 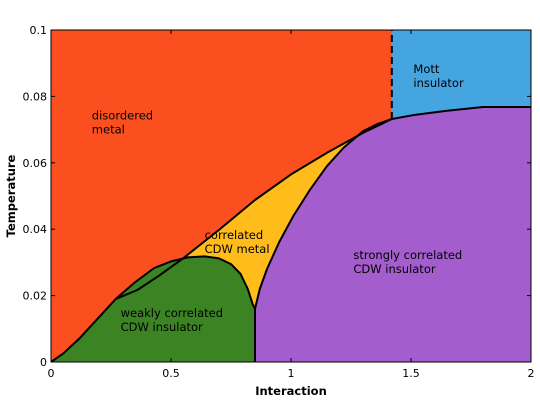 What do you see at coordinates (35, 229) in the screenshot?
I see `y-tick-label: 0.04` at bounding box center [35, 229].